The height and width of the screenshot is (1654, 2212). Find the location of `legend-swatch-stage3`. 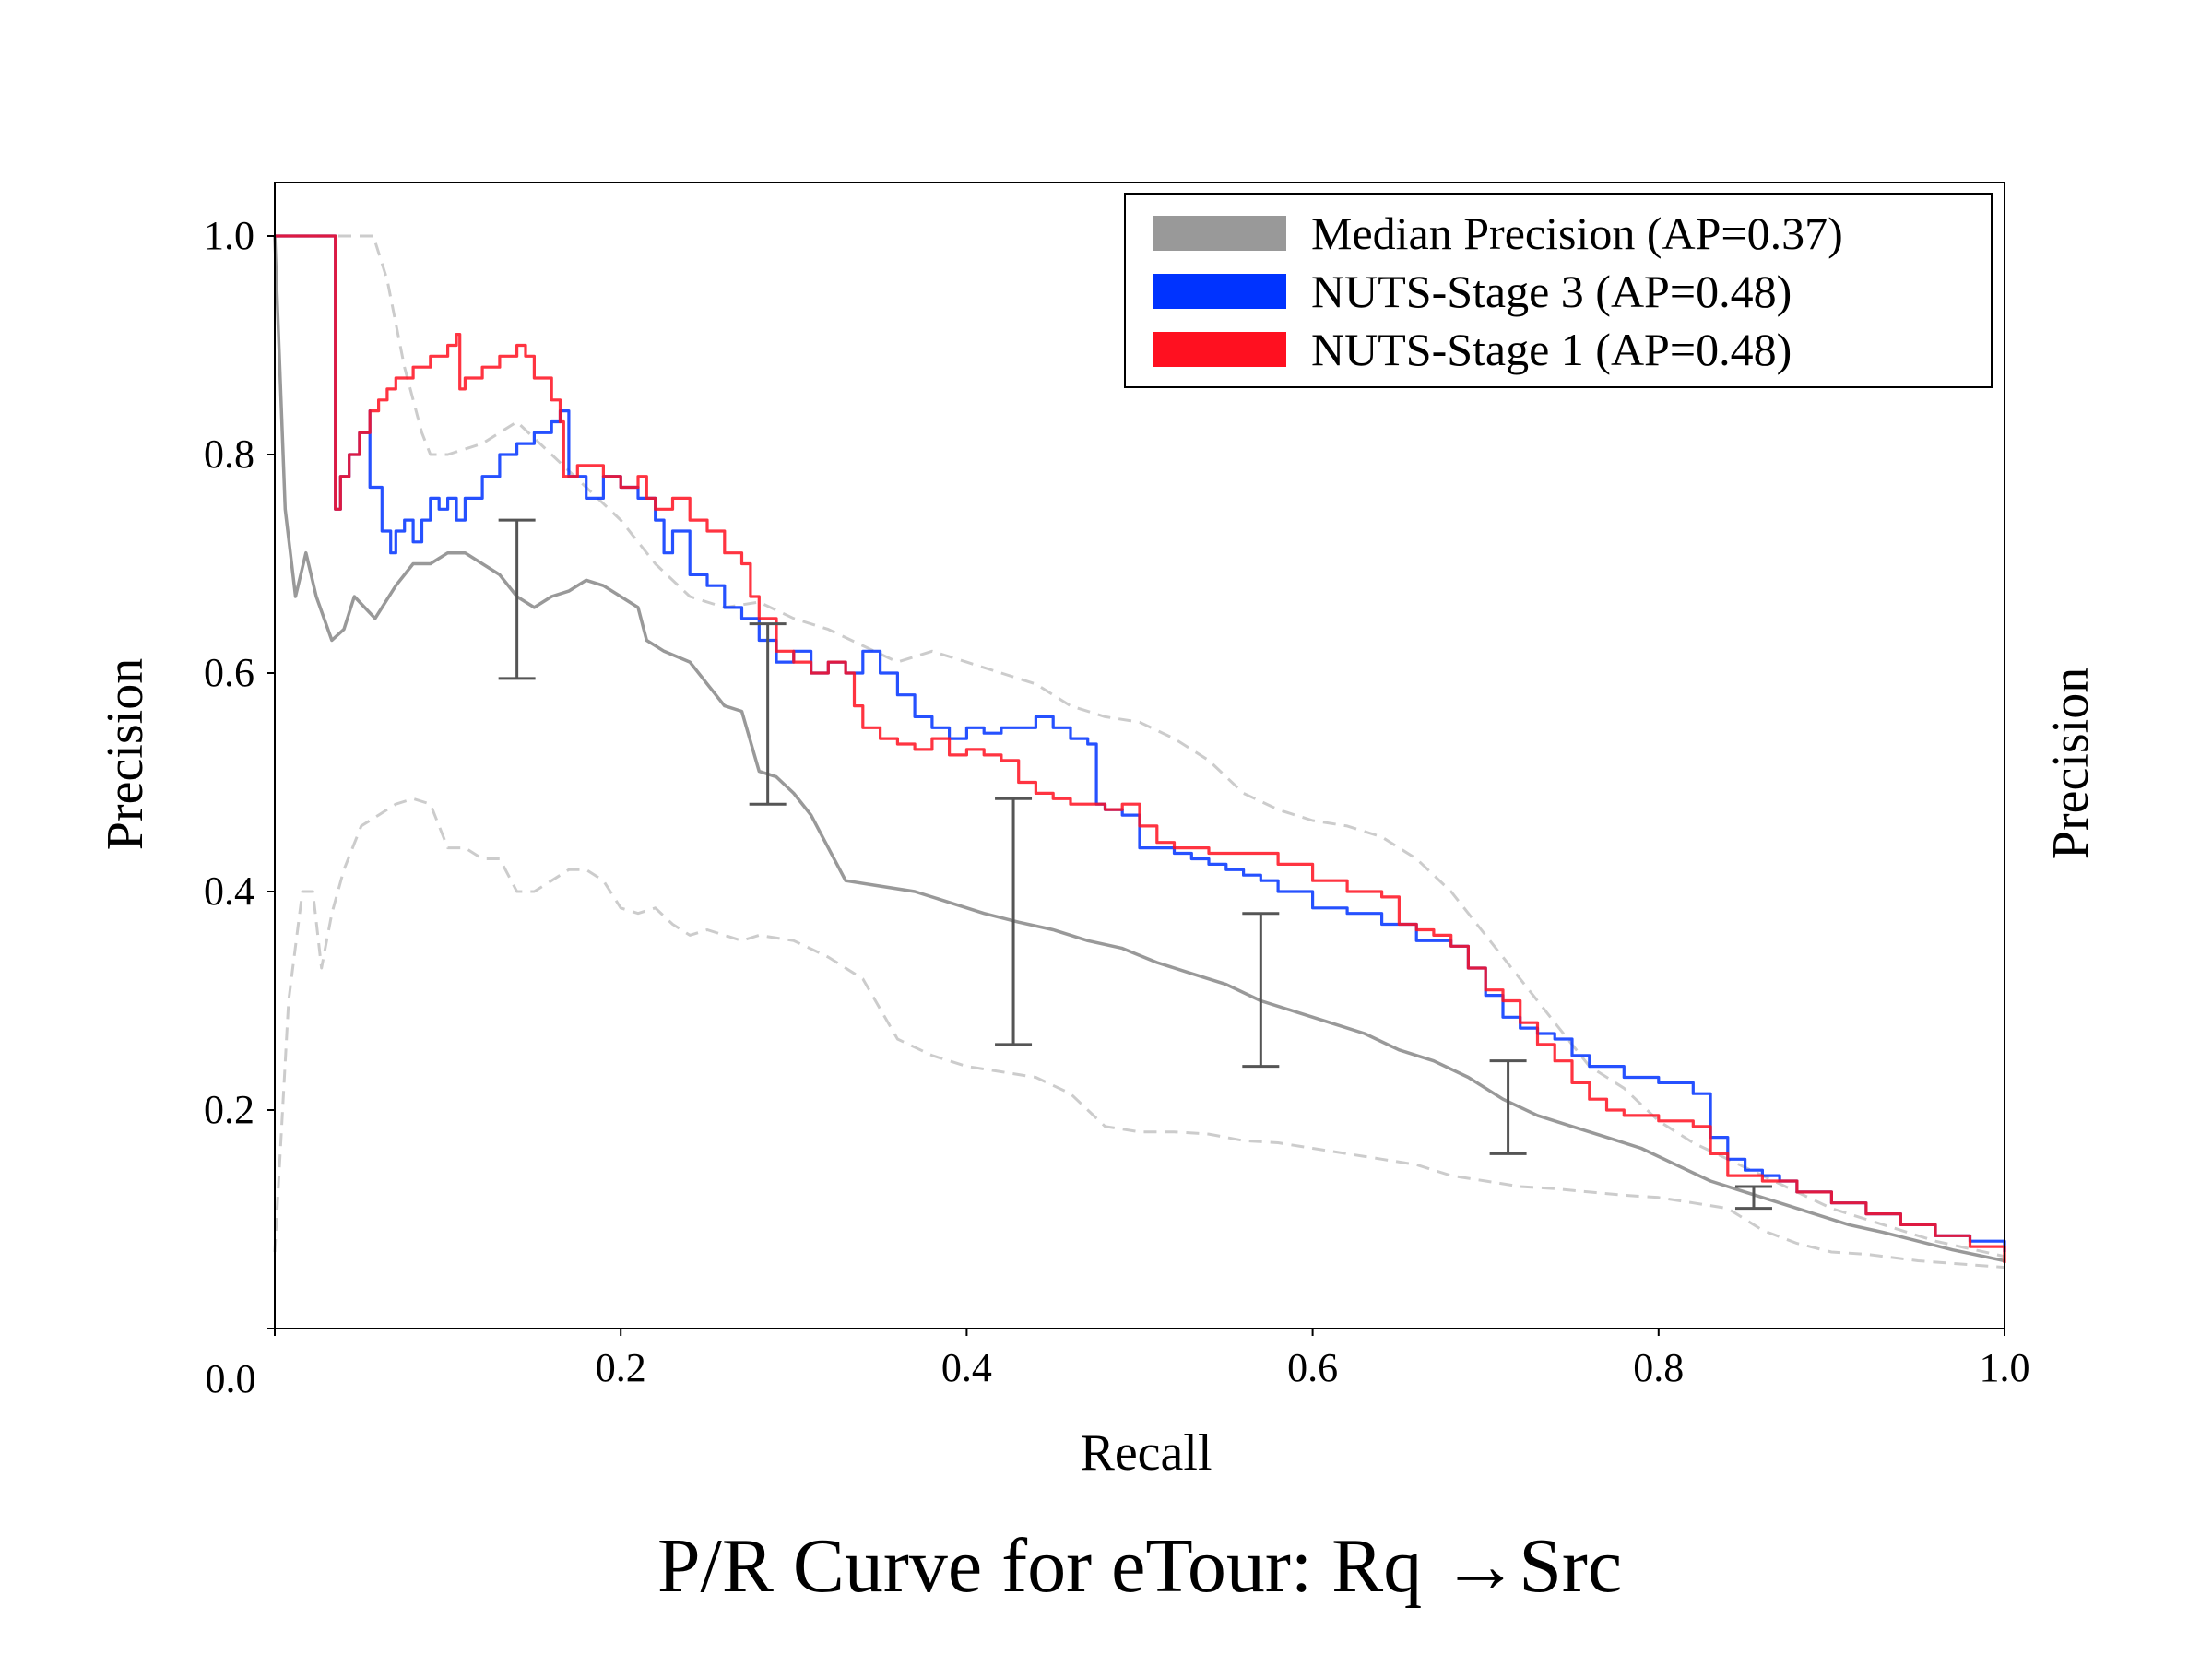

legend-swatch-stage3 is located at coordinates (1219, 291).